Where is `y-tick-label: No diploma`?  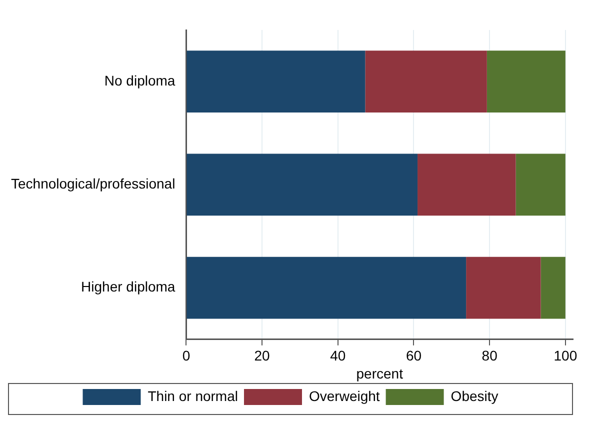
y-tick-label: No diploma is located at coordinates (140, 80).